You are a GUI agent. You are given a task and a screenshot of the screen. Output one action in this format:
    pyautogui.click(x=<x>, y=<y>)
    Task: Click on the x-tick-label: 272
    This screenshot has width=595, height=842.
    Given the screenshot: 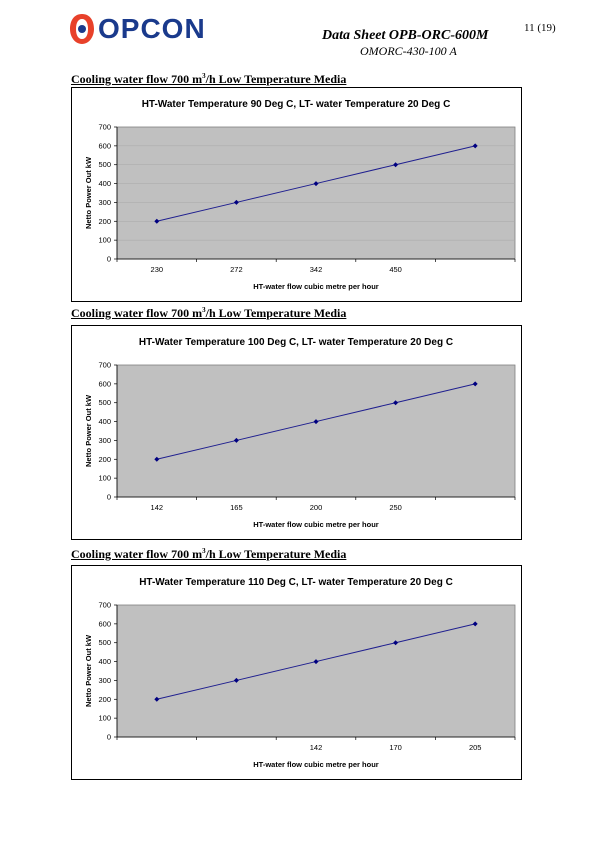 What is the action you would take?
    pyautogui.click(x=236, y=269)
    